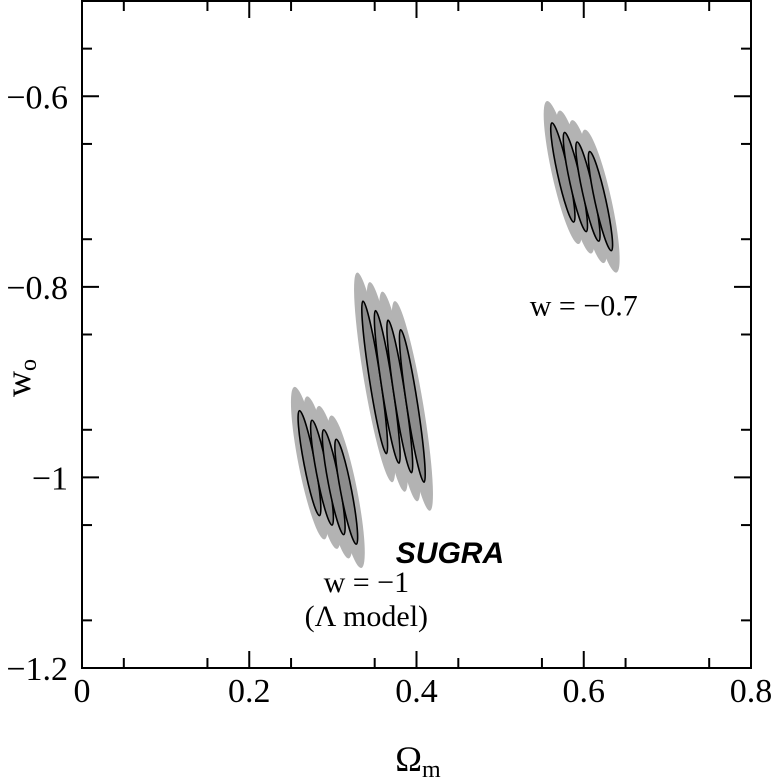 The height and width of the screenshot is (782, 772). Describe the element at coordinates (416, 691) in the screenshot. I see `x-tick-label: 0.4` at that location.